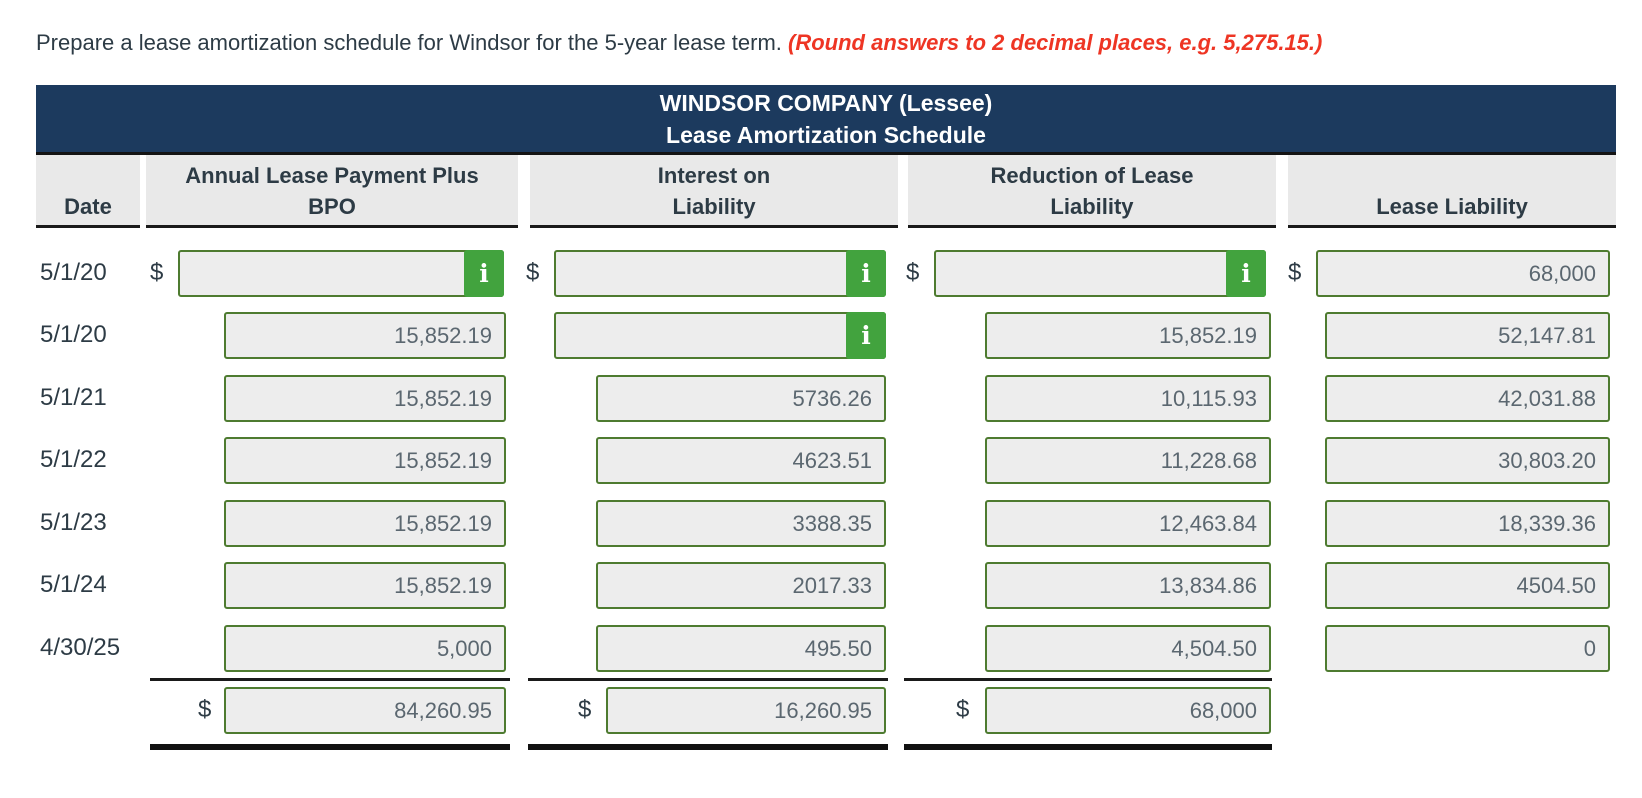 This screenshot has height=798, width=1642. Describe the element at coordinates (1547, 523) in the screenshot. I see `input-value: 18,339.36` at that location.